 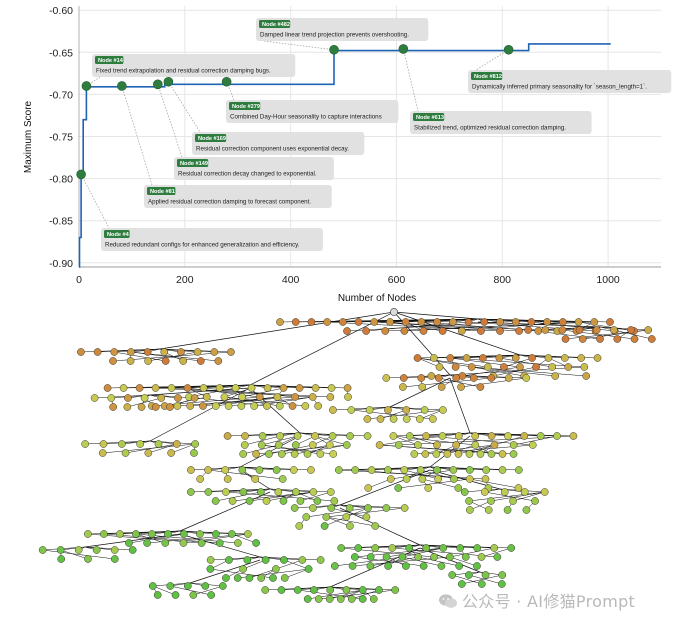 What do you see at coordinates (118, 235) in the screenshot?
I see `node-tag-label: Node #4` at bounding box center [118, 235].